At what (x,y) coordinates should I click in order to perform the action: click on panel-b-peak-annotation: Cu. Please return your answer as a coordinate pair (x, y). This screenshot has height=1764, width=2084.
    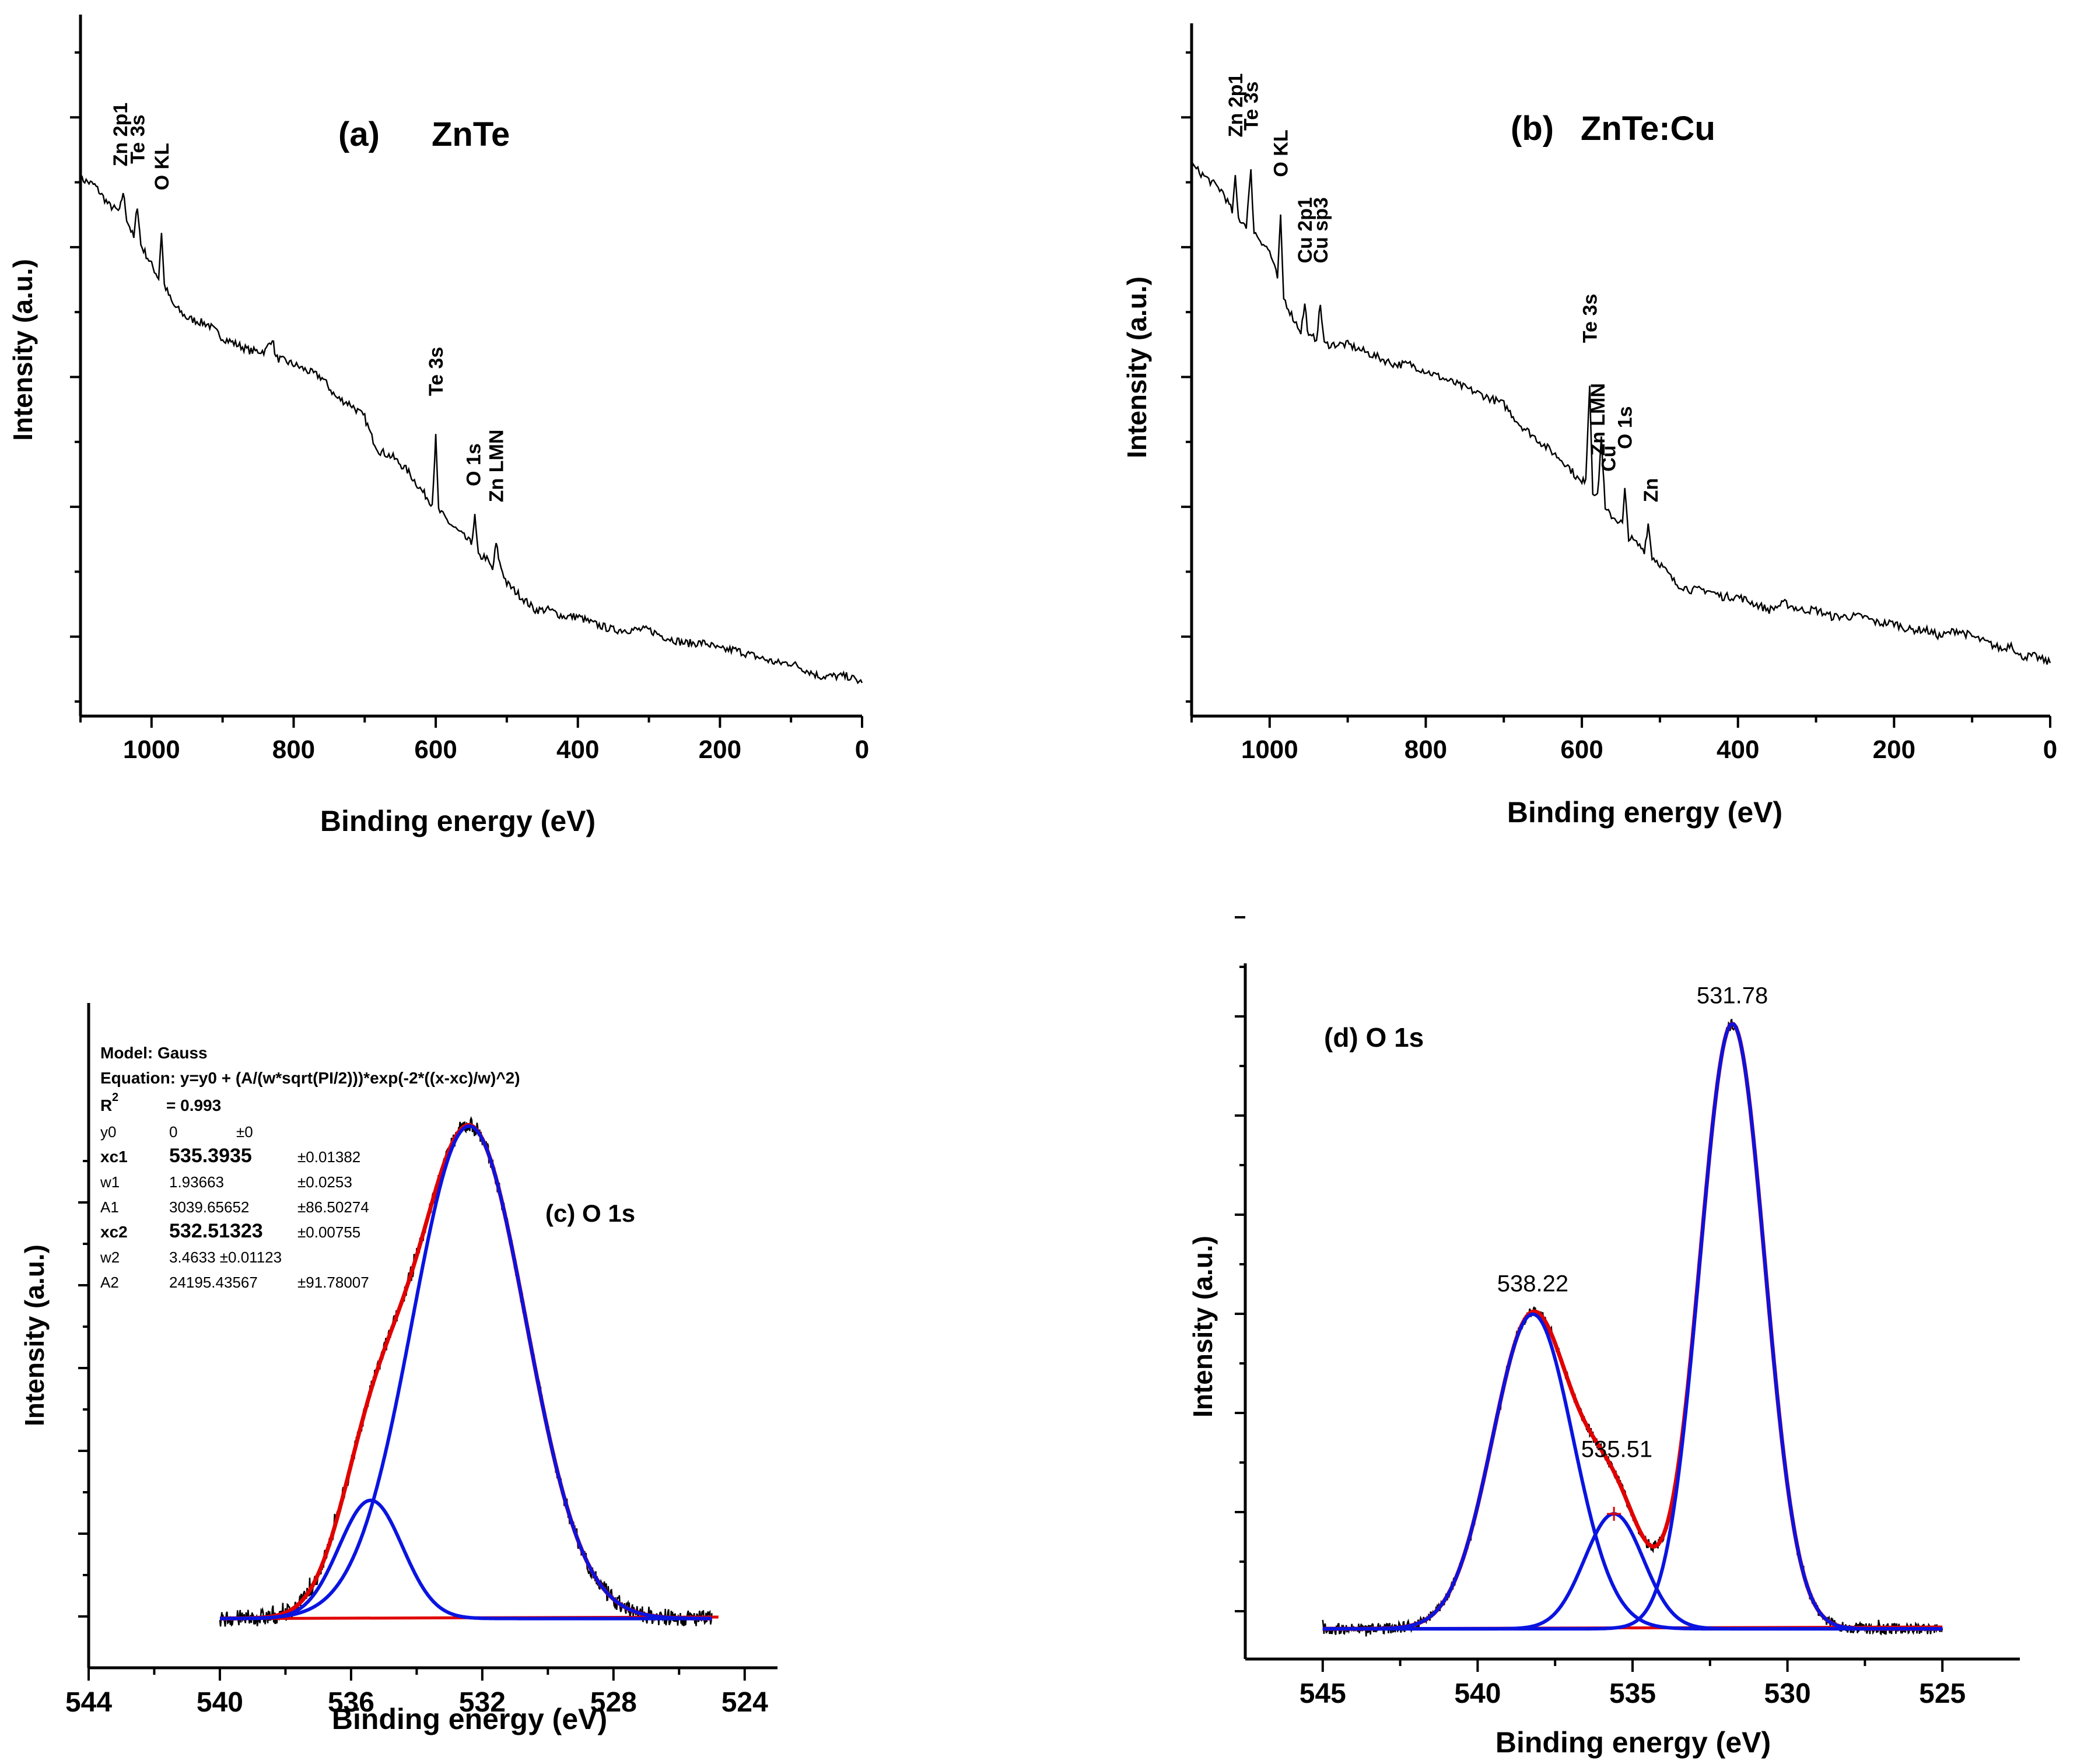
    Looking at the image, I should click on (1609, 459).